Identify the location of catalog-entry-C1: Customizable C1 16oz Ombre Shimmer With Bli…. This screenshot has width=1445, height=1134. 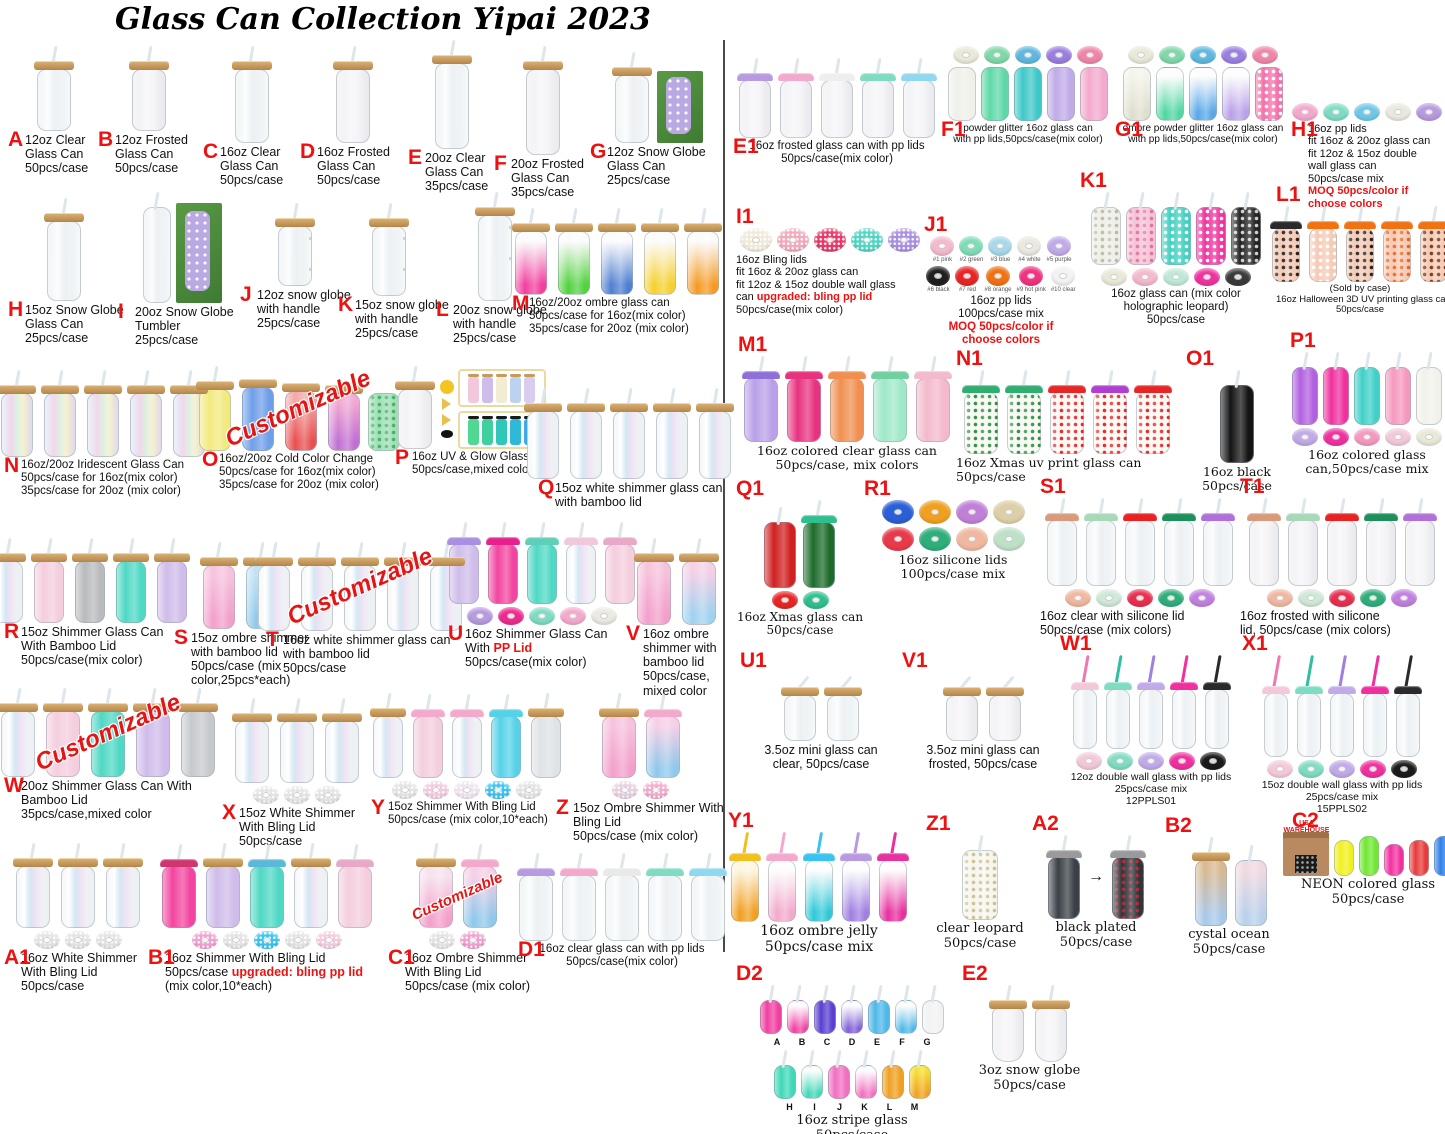
(459, 917).